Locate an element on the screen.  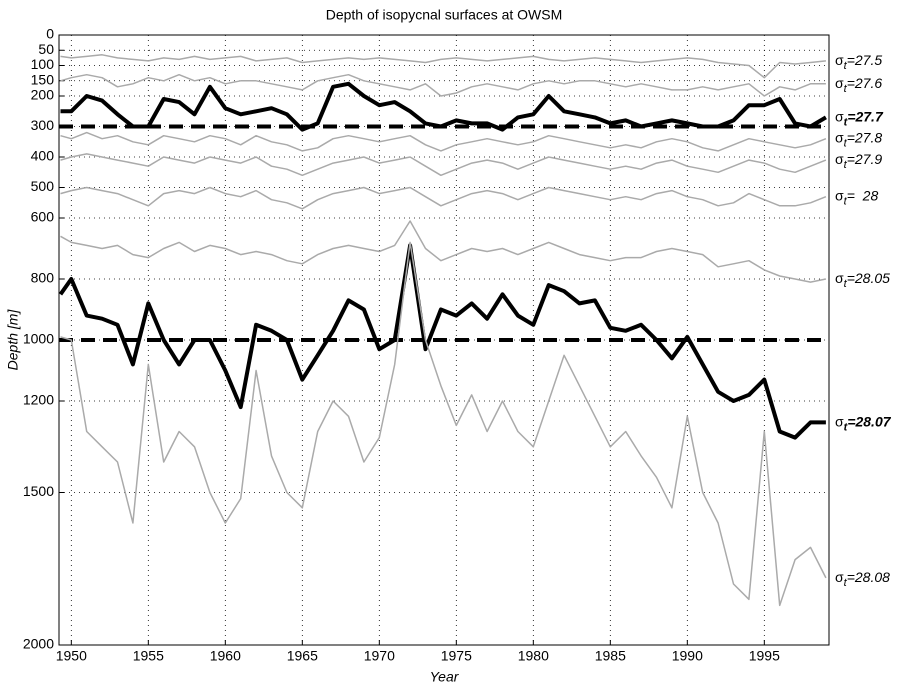
x-tick-label: 1955 is located at coordinates (148, 656).